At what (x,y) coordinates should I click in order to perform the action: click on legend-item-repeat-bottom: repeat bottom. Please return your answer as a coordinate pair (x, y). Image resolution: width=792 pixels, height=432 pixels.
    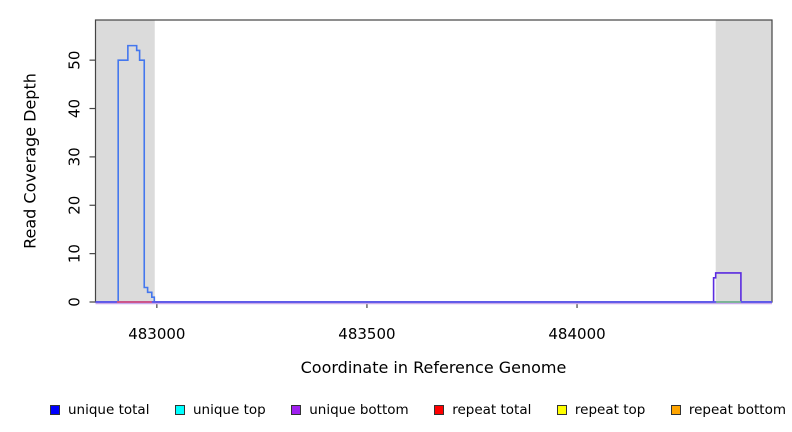
    Looking at the image, I should click on (728, 410).